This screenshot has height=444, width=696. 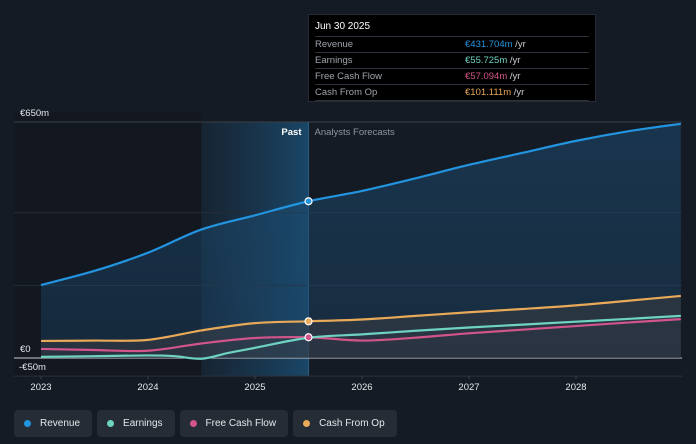 I want to click on legend-label: Cash From Op, so click(x=352, y=423).